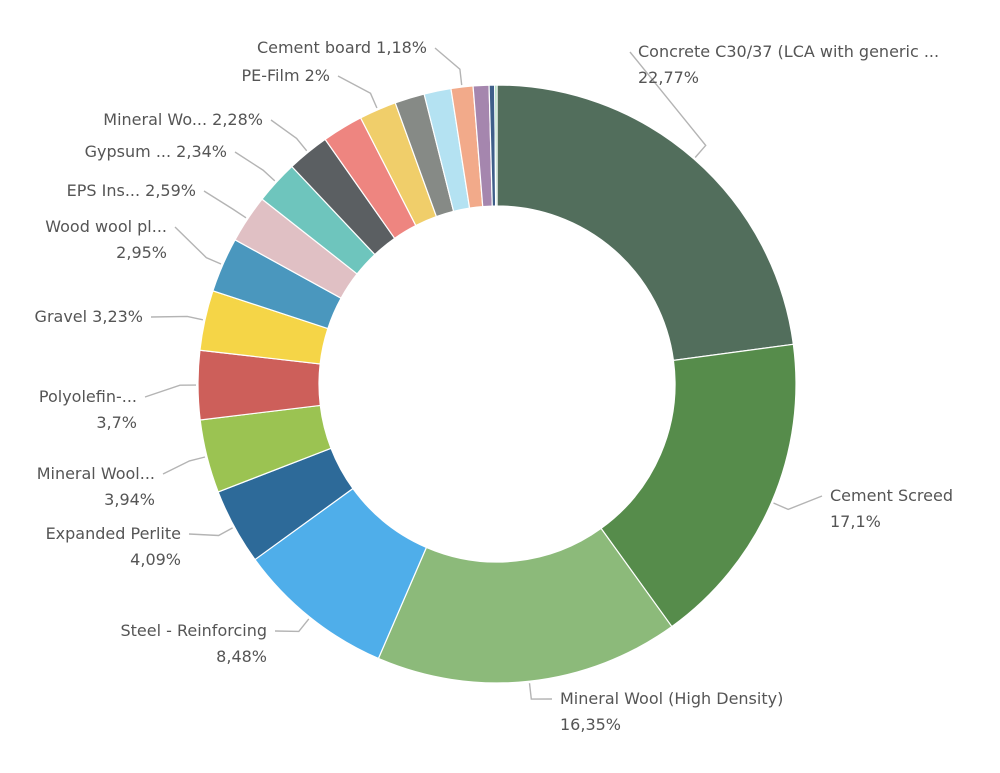 This screenshot has width=1000, height=773. Describe the element at coordinates (891, 495) in the screenshot. I see `slice-label-name: Cement Screed` at that location.